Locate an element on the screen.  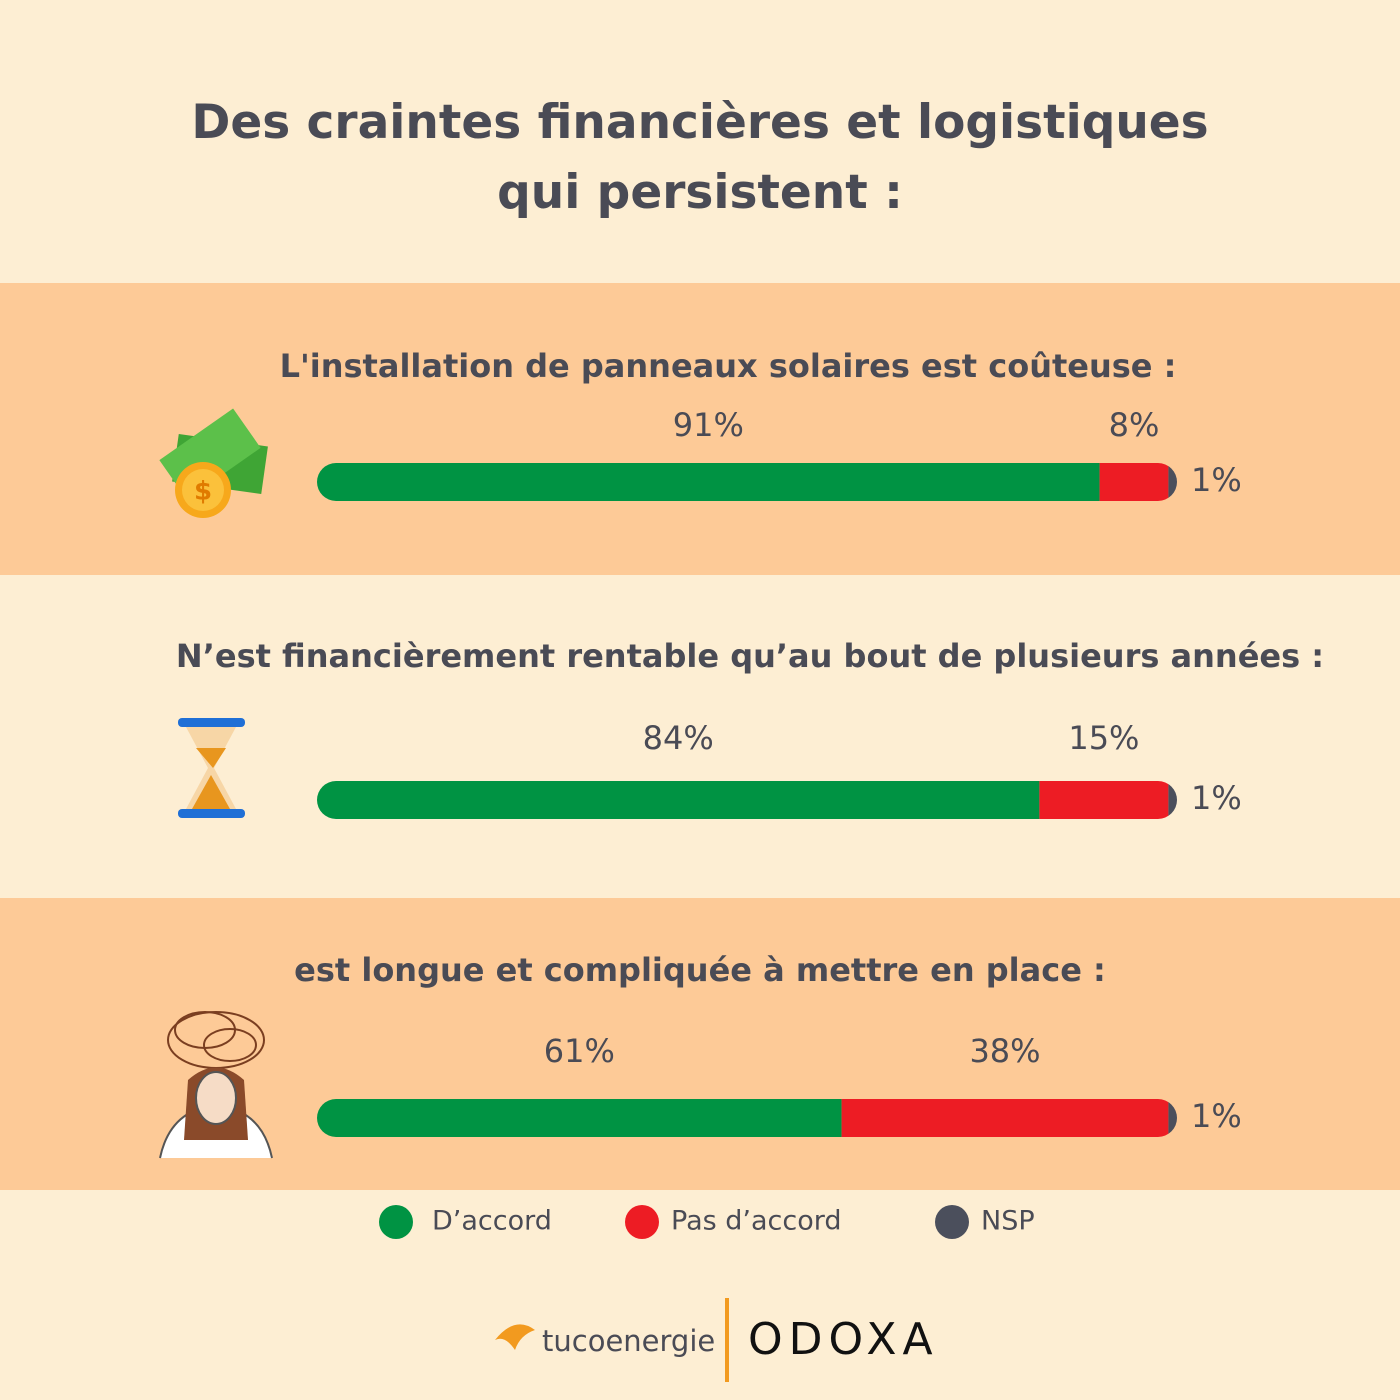
partner-logo: ODOXA is located at coordinates (843, 1339).